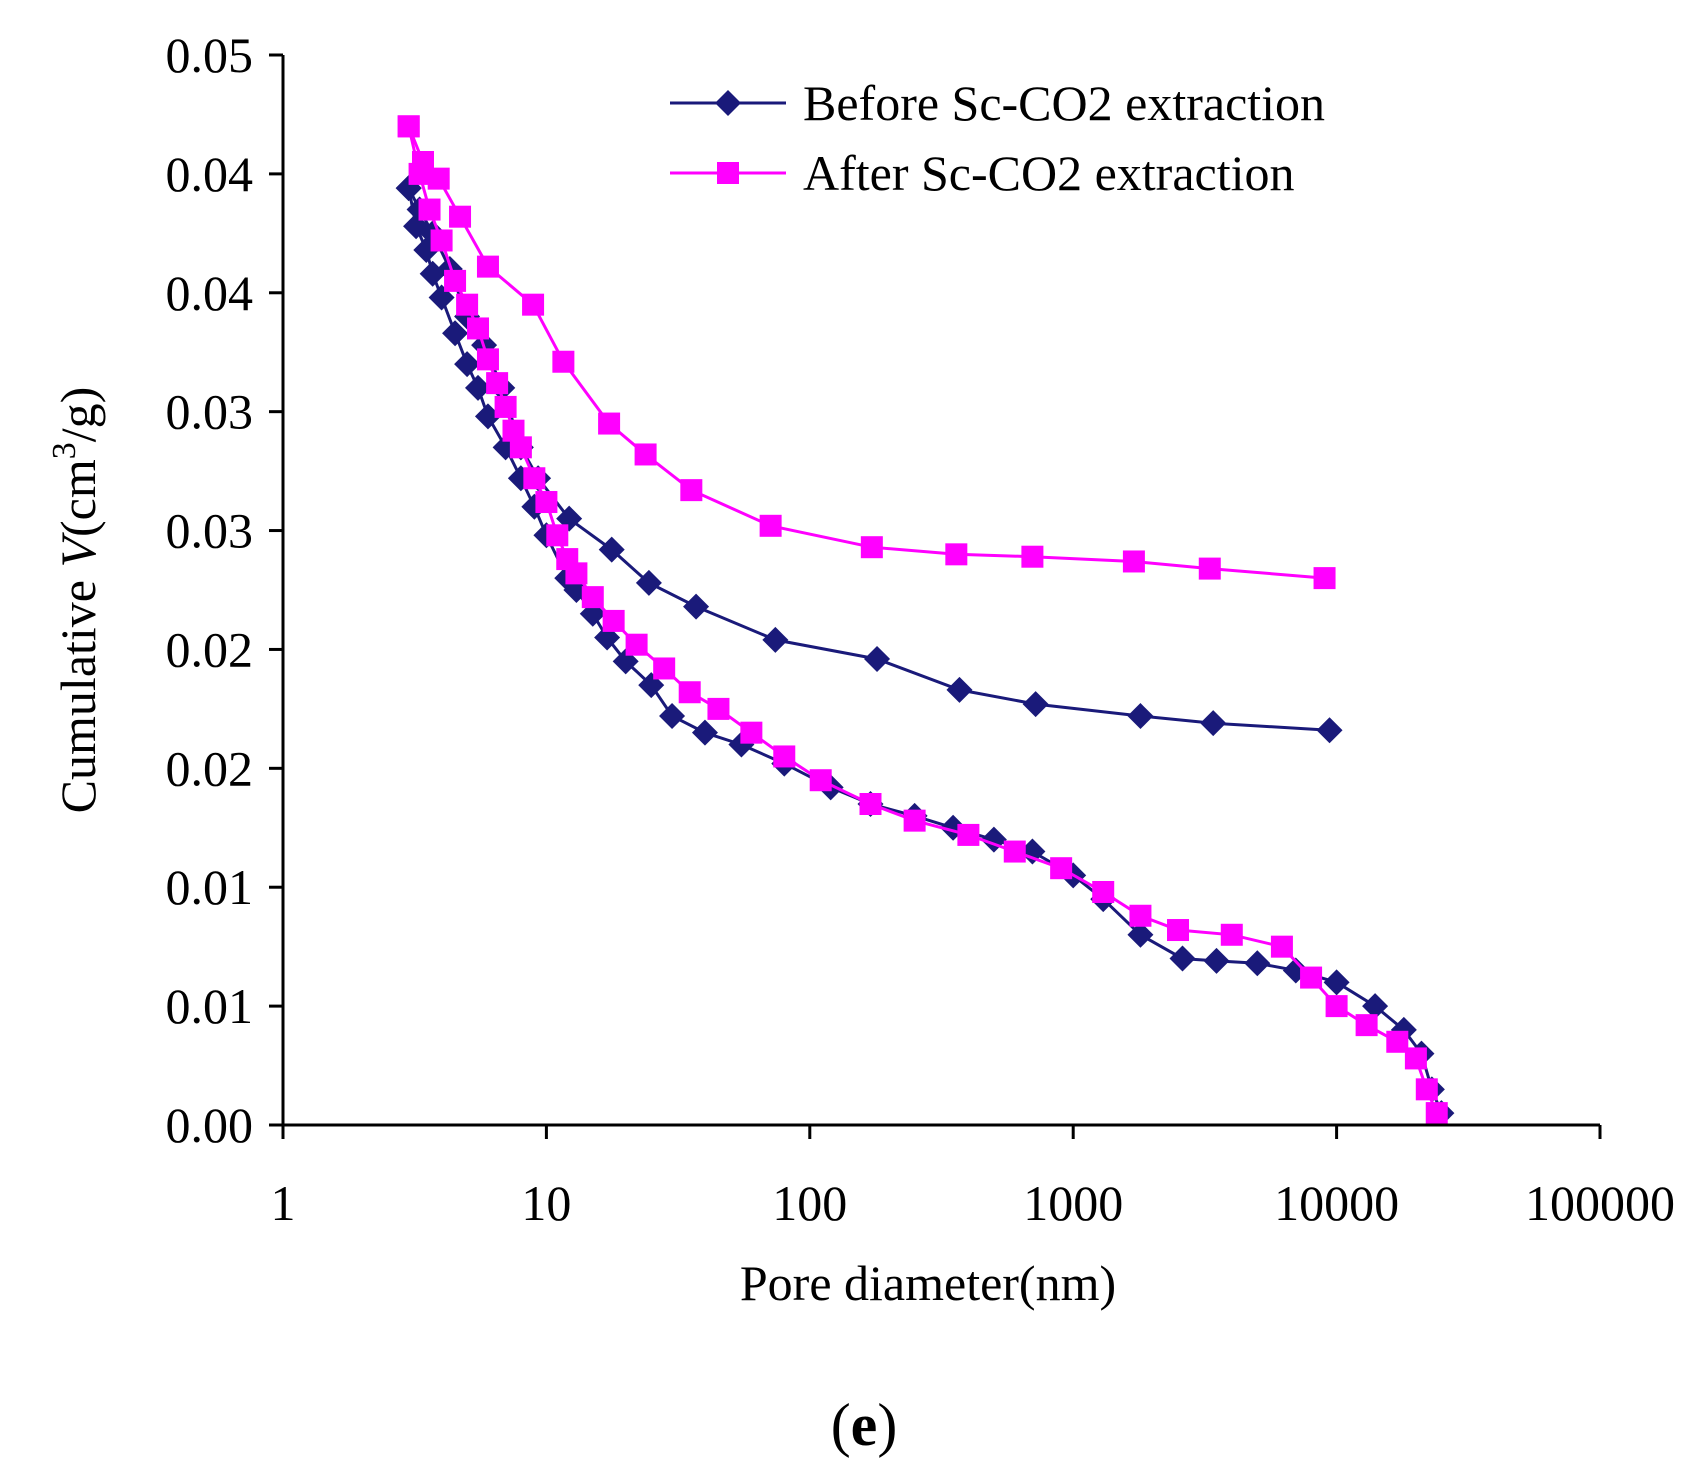 Image resolution: width=1688 pixels, height=1459 pixels. What do you see at coordinates (1336, 1203) in the screenshot?
I see `x-tick-label: 10000` at bounding box center [1336, 1203].